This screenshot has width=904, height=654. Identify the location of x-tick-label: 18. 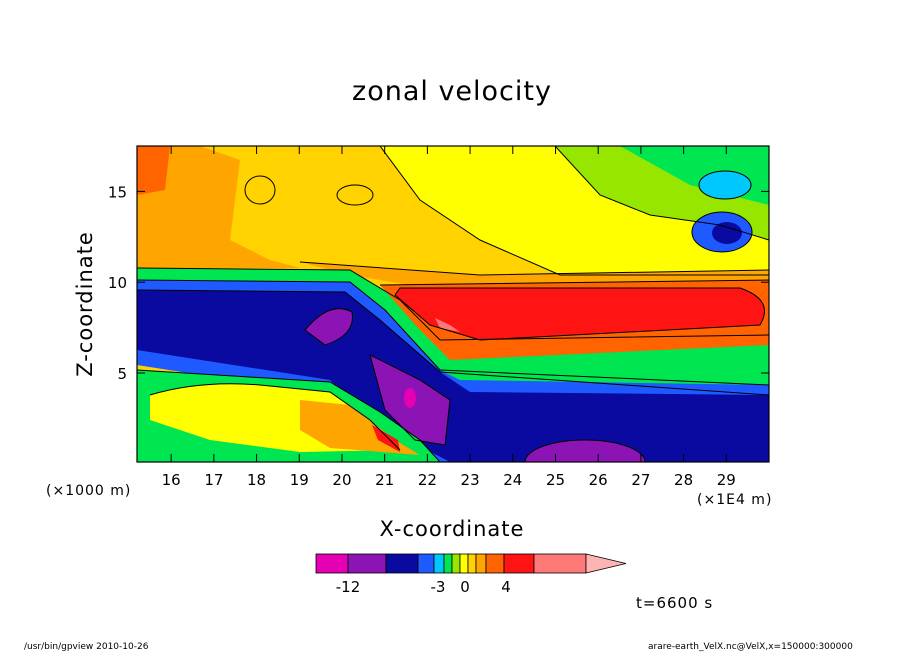
(256, 480).